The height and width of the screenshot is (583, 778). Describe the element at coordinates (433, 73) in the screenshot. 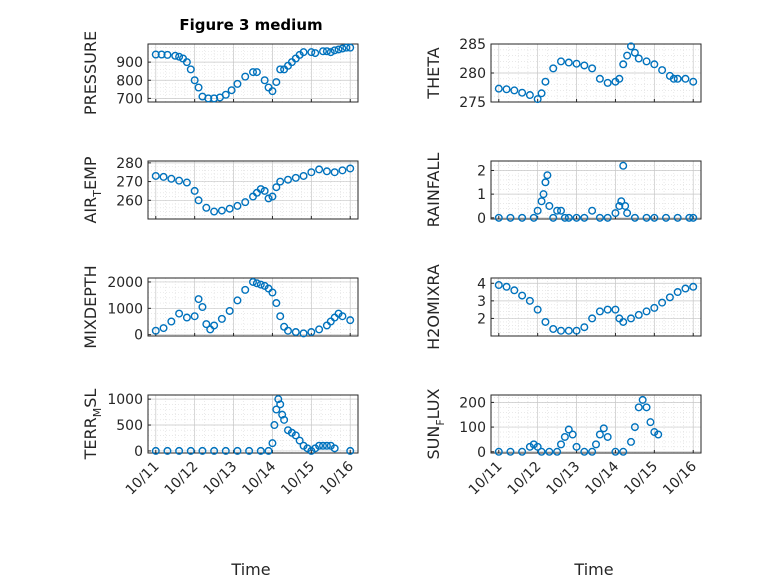

I see `y-axis-label: THETA` at that location.